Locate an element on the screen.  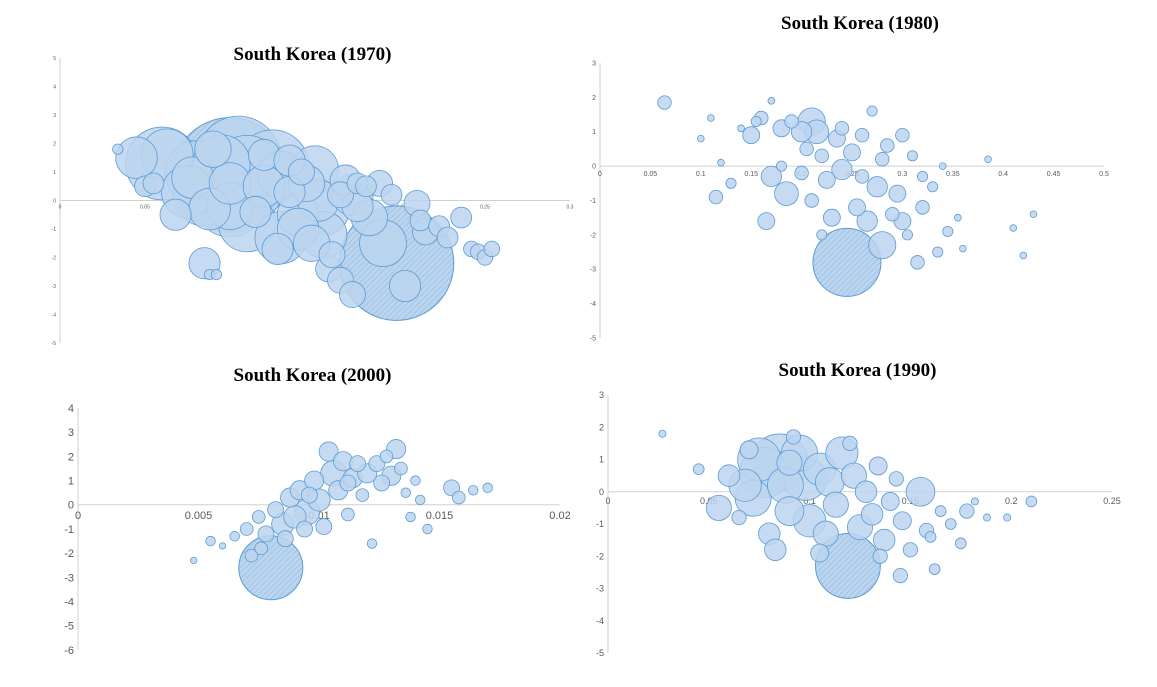
y-tick-label-2000: -6 is located at coordinates (69, 651).